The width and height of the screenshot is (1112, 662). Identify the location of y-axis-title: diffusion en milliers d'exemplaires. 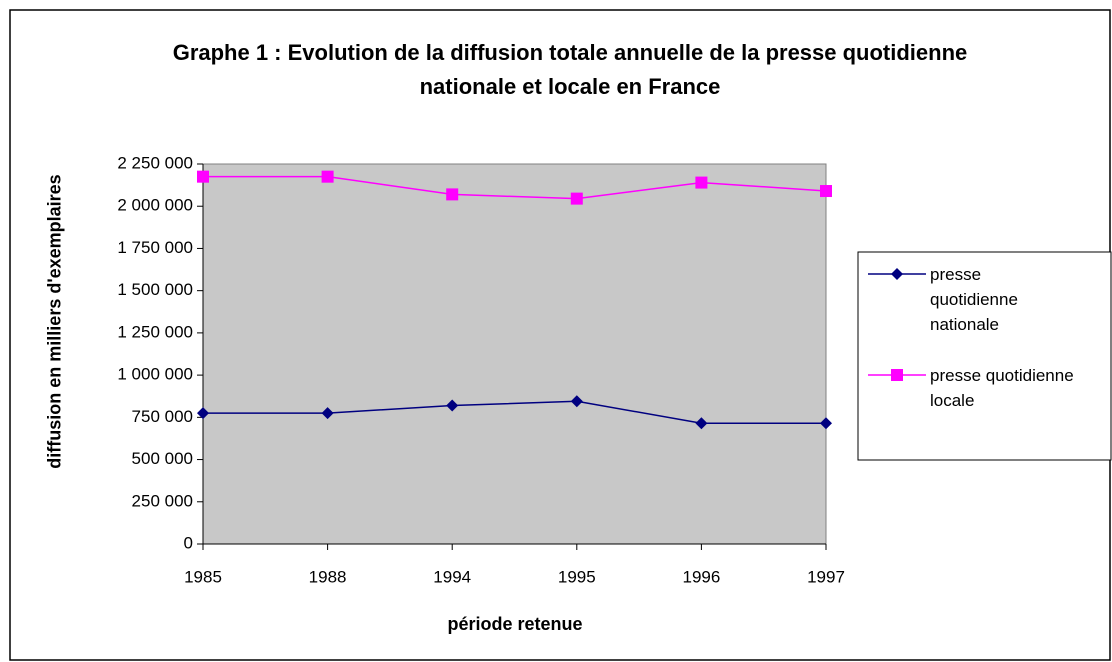
(54, 321).